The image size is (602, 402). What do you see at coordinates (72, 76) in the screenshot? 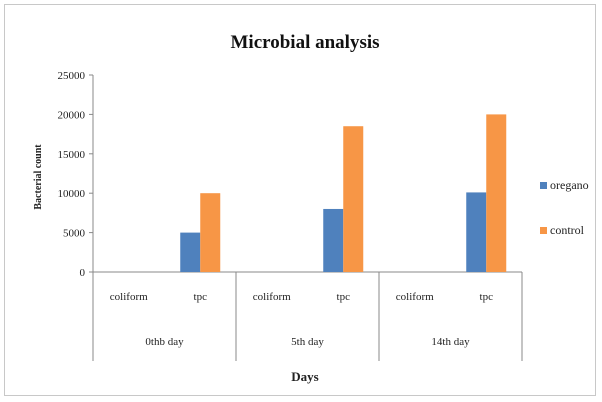
I see `y-tick-label: 25000` at bounding box center [72, 76].